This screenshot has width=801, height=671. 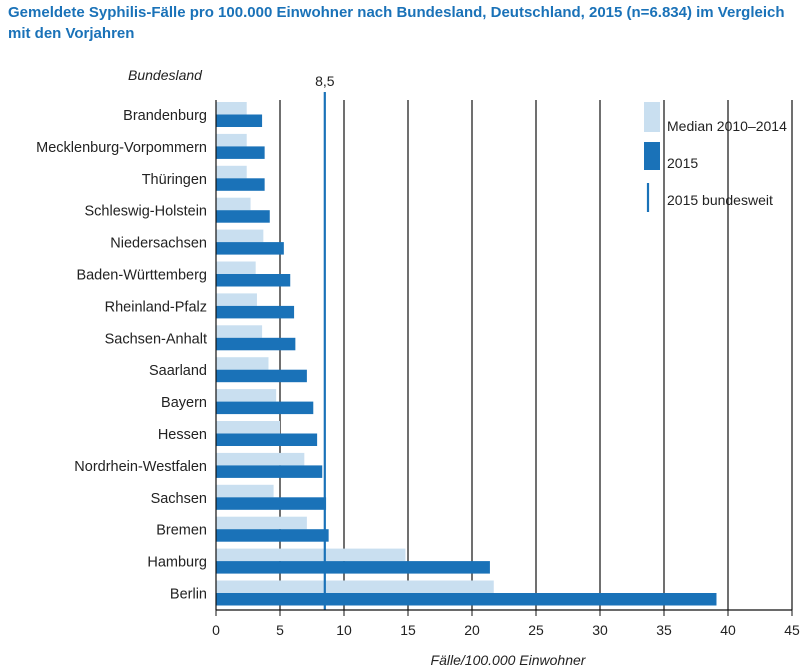 What do you see at coordinates (536, 630) in the screenshot?
I see `x-tick-label: 25` at bounding box center [536, 630].